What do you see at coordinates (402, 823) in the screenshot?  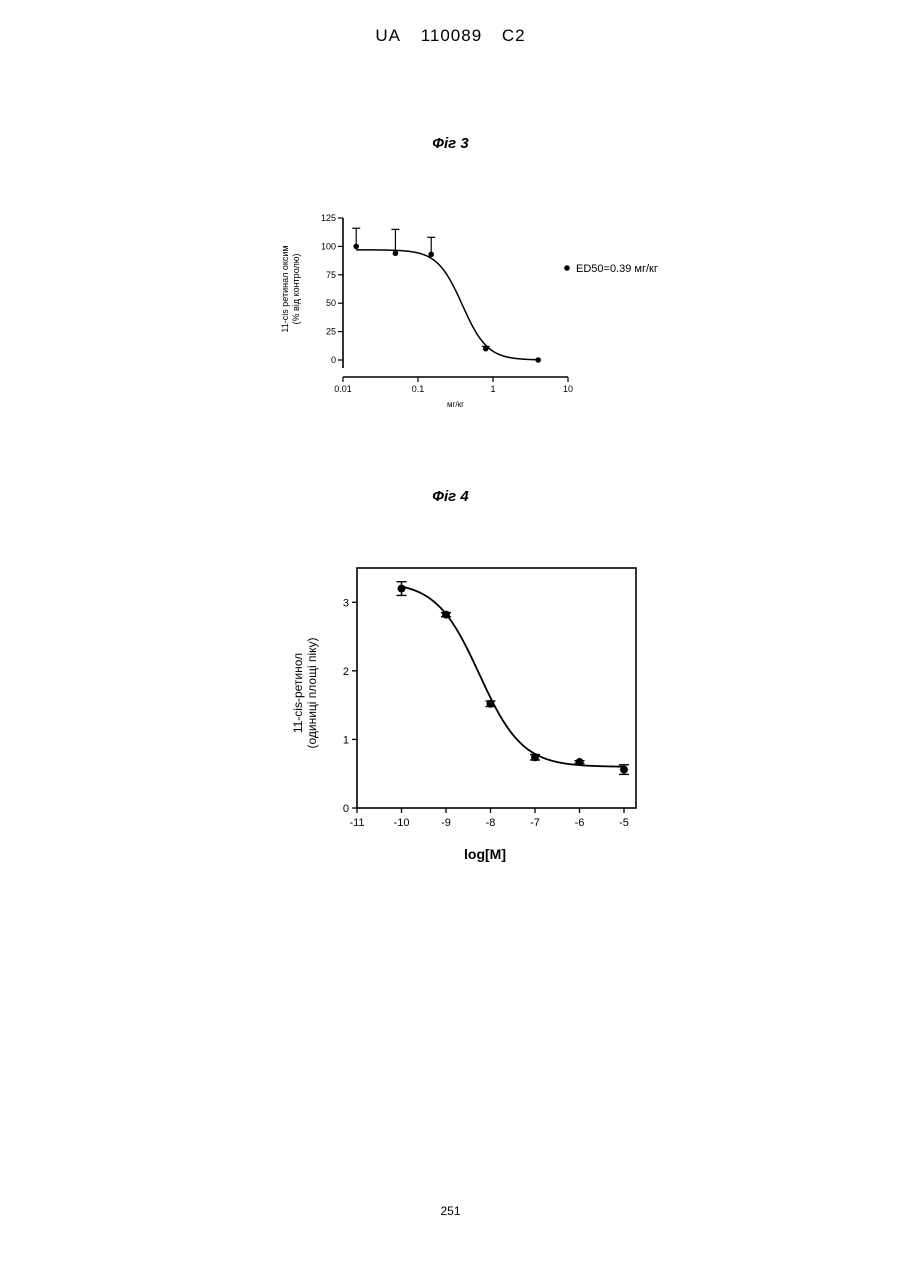 I see `x-tick-label: -10` at bounding box center [402, 823].